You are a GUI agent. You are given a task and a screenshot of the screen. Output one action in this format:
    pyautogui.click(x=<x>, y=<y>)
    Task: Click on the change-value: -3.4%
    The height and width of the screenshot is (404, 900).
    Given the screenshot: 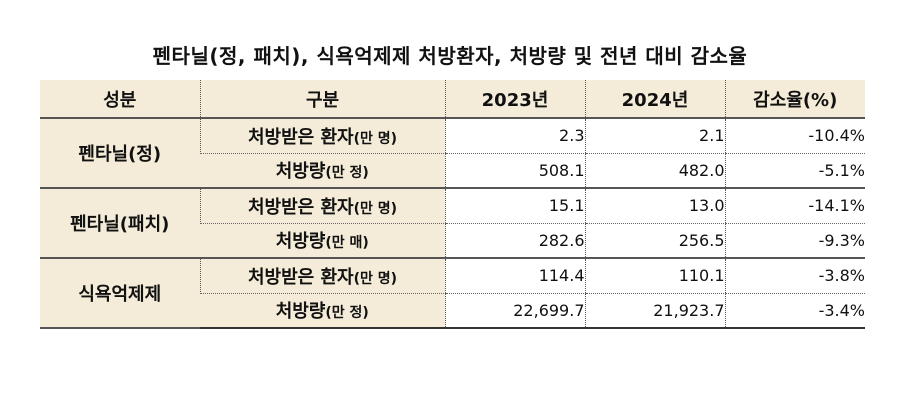 What is the action you would take?
    pyautogui.click(x=794, y=311)
    